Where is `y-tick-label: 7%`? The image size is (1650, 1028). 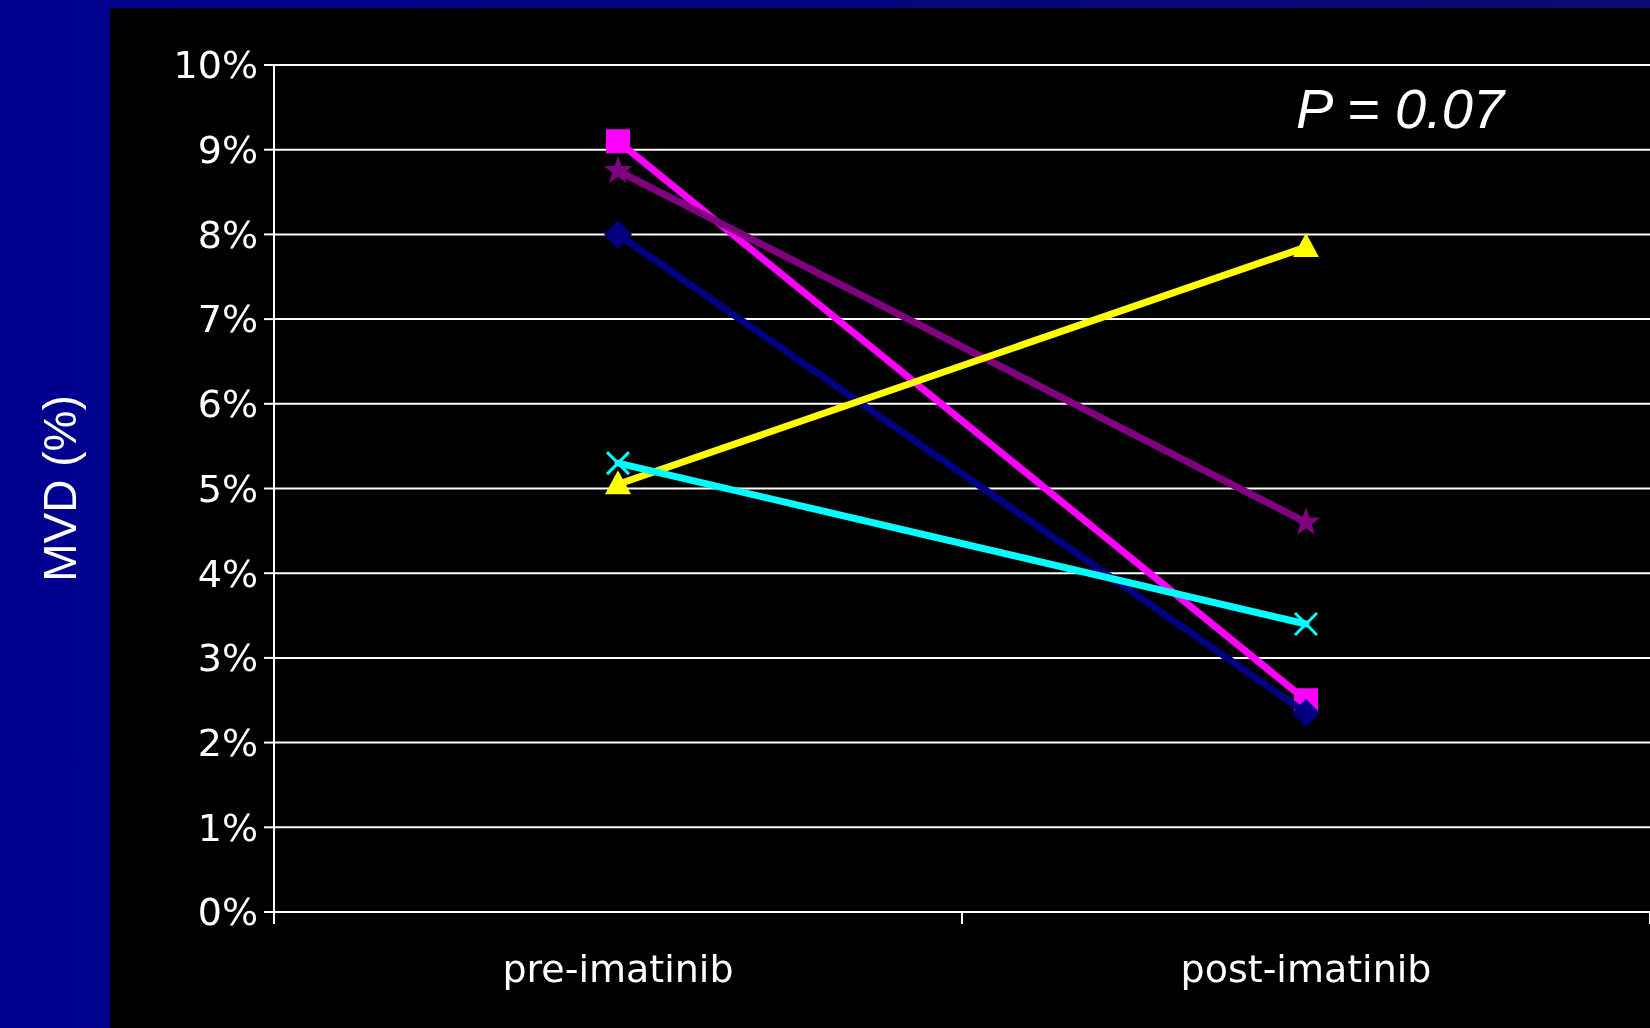 y-tick-label: 7% is located at coordinates (227, 319).